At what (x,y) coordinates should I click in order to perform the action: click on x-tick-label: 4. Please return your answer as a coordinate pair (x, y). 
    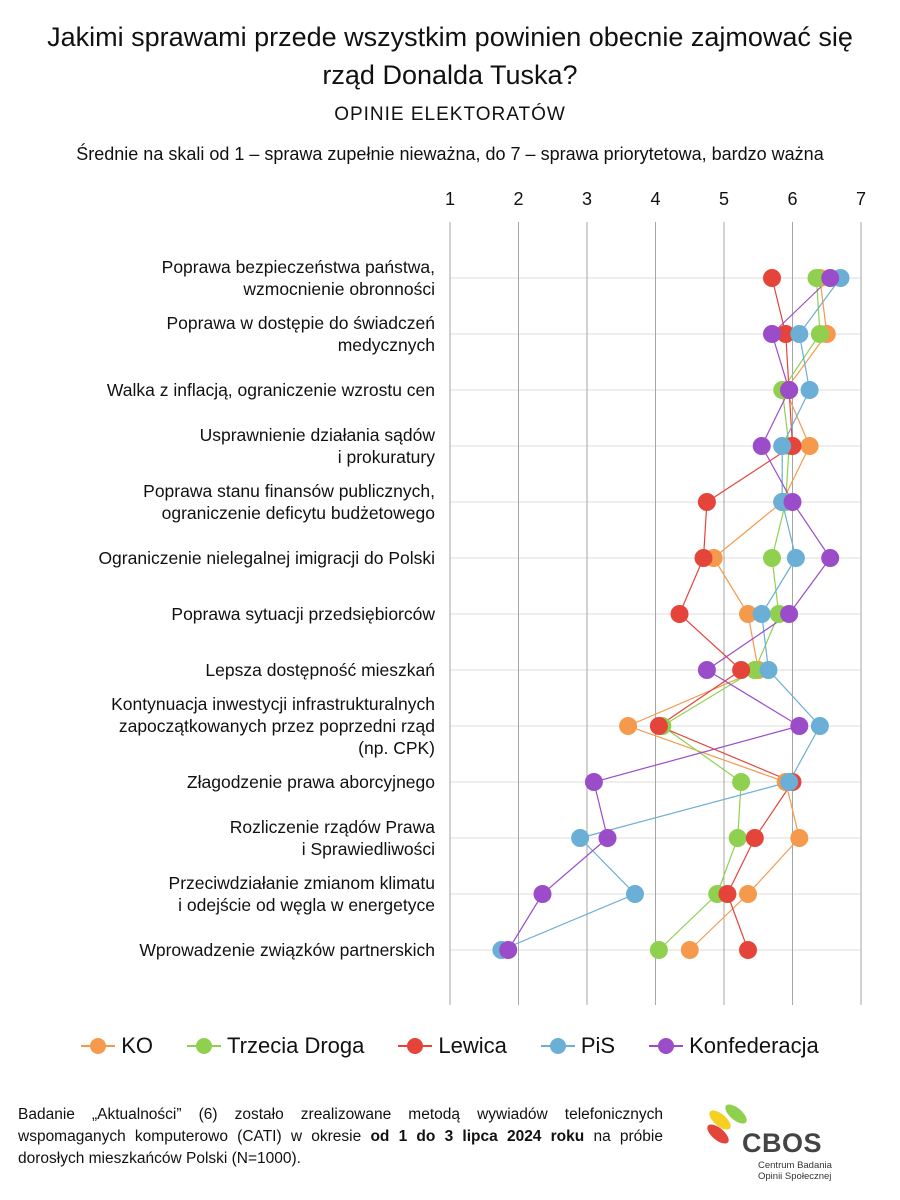
    Looking at the image, I should click on (655, 199).